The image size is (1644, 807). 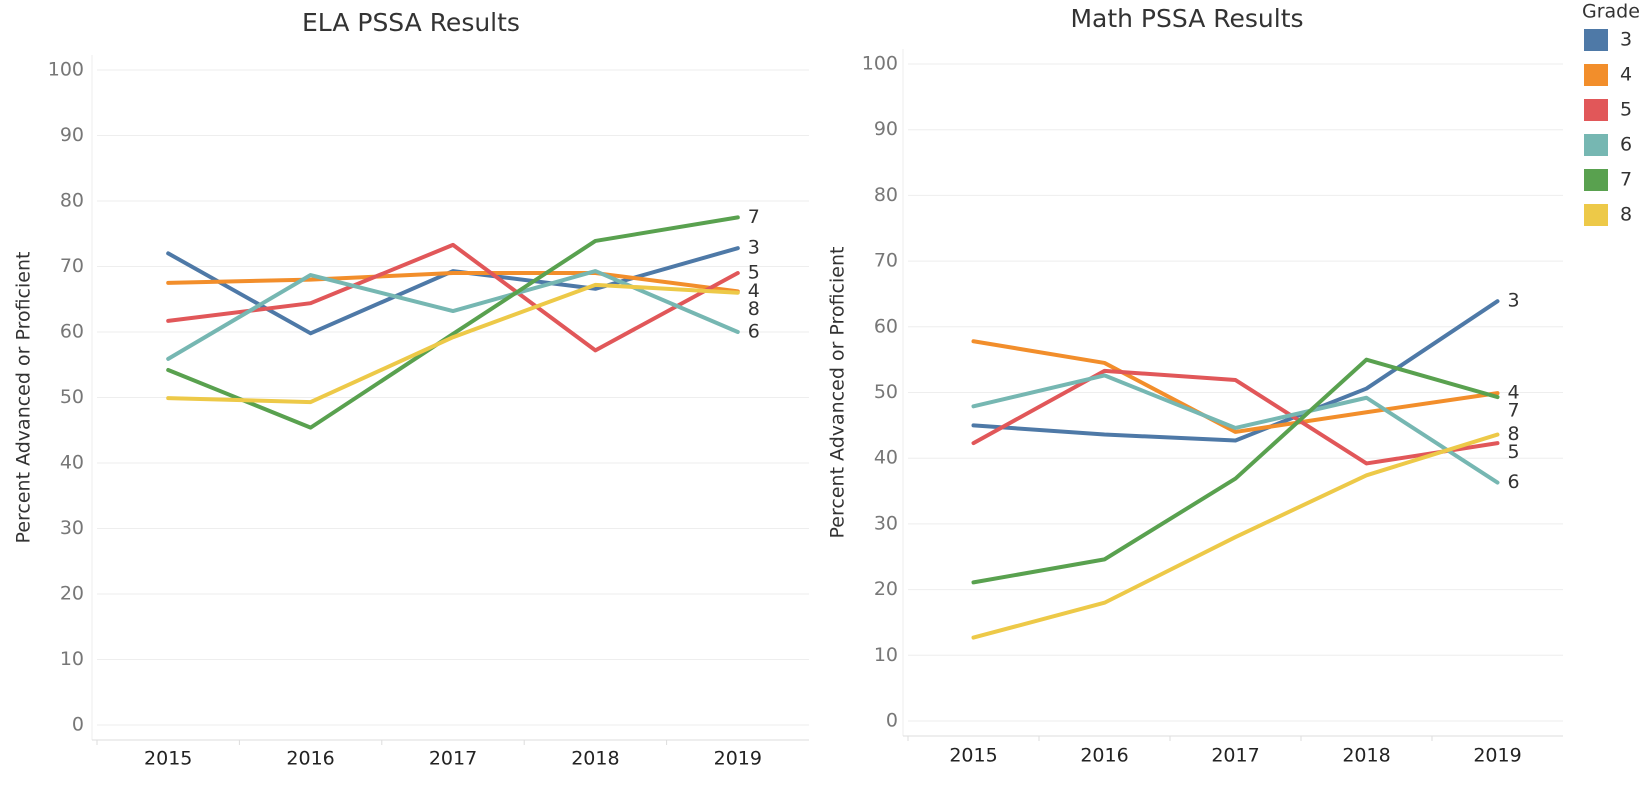 What do you see at coordinates (1626, 40) in the screenshot?
I see `legend-label: 3` at bounding box center [1626, 40].